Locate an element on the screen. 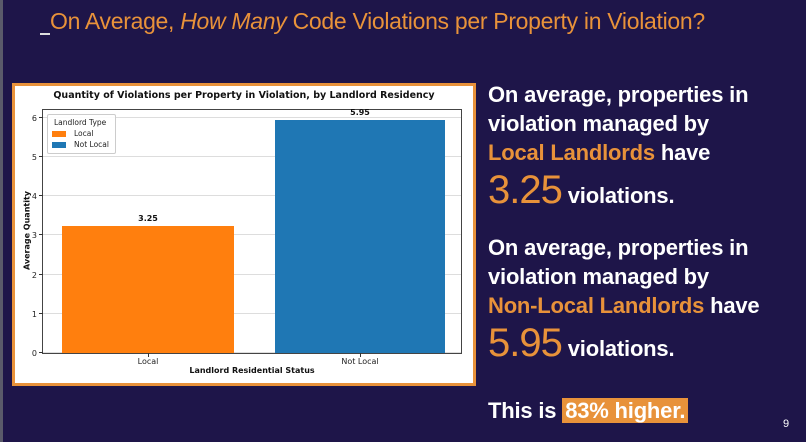 The width and height of the screenshot is (806, 442). x-tick-local: Local is located at coordinates (148, 361).